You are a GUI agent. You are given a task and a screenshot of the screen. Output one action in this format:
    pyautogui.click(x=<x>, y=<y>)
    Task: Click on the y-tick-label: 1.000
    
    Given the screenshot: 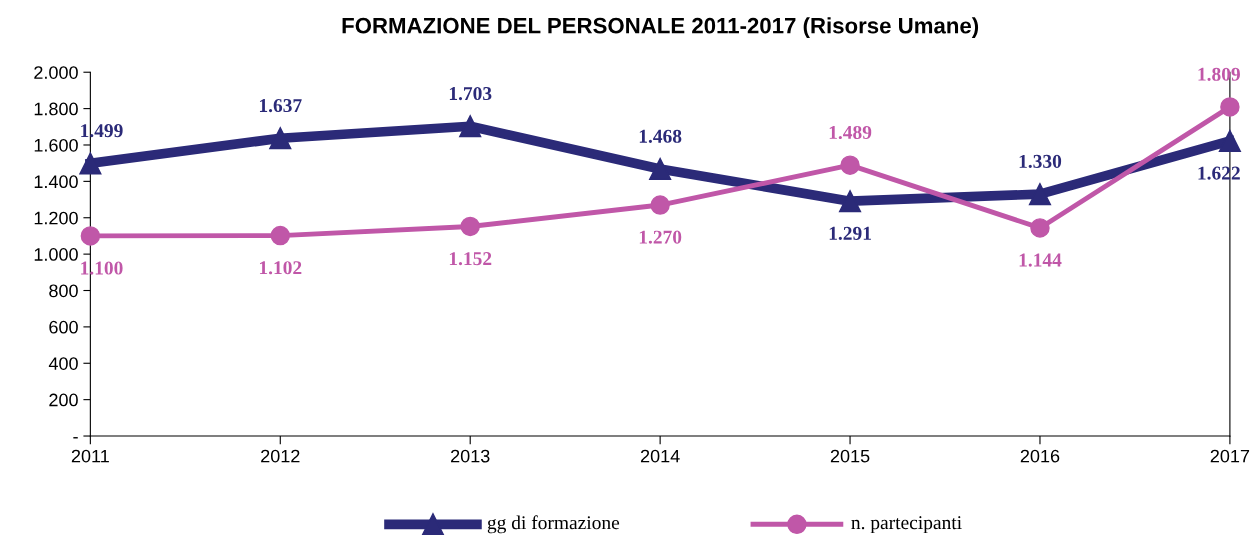 What is the action you would take?
    pyautogui.click(x=56, y=254)
    